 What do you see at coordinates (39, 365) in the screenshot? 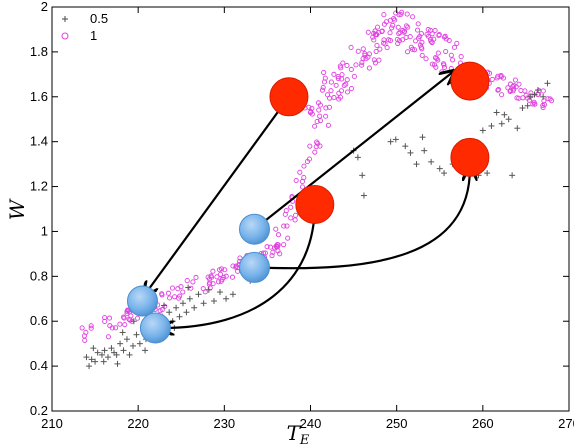
I see `y-tick-label: 0.4` at bounding box center [39, 365].